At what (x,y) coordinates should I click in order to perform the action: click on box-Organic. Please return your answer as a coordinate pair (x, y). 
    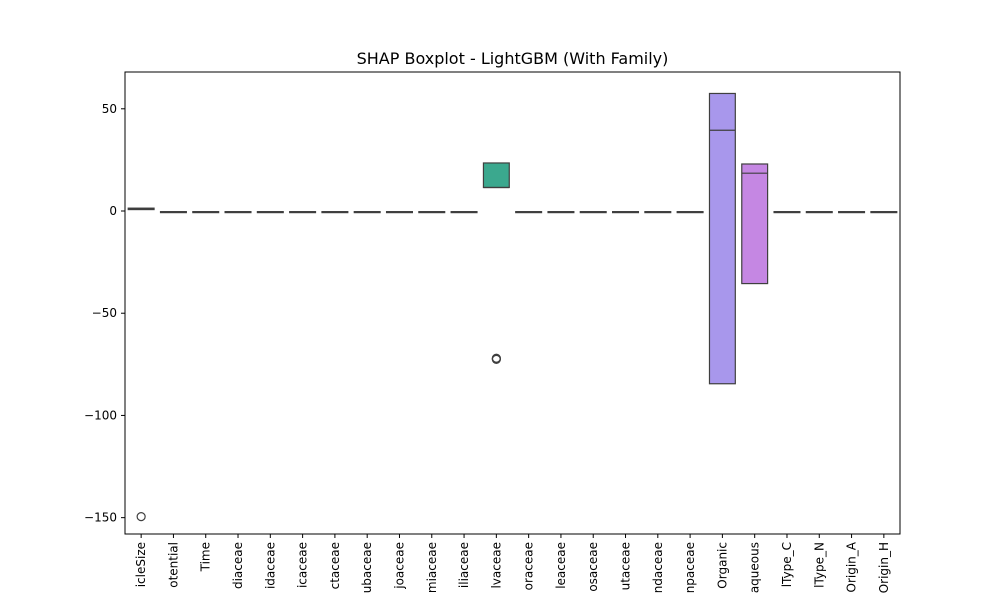
    Looking at the image, I should click on (722, 238).